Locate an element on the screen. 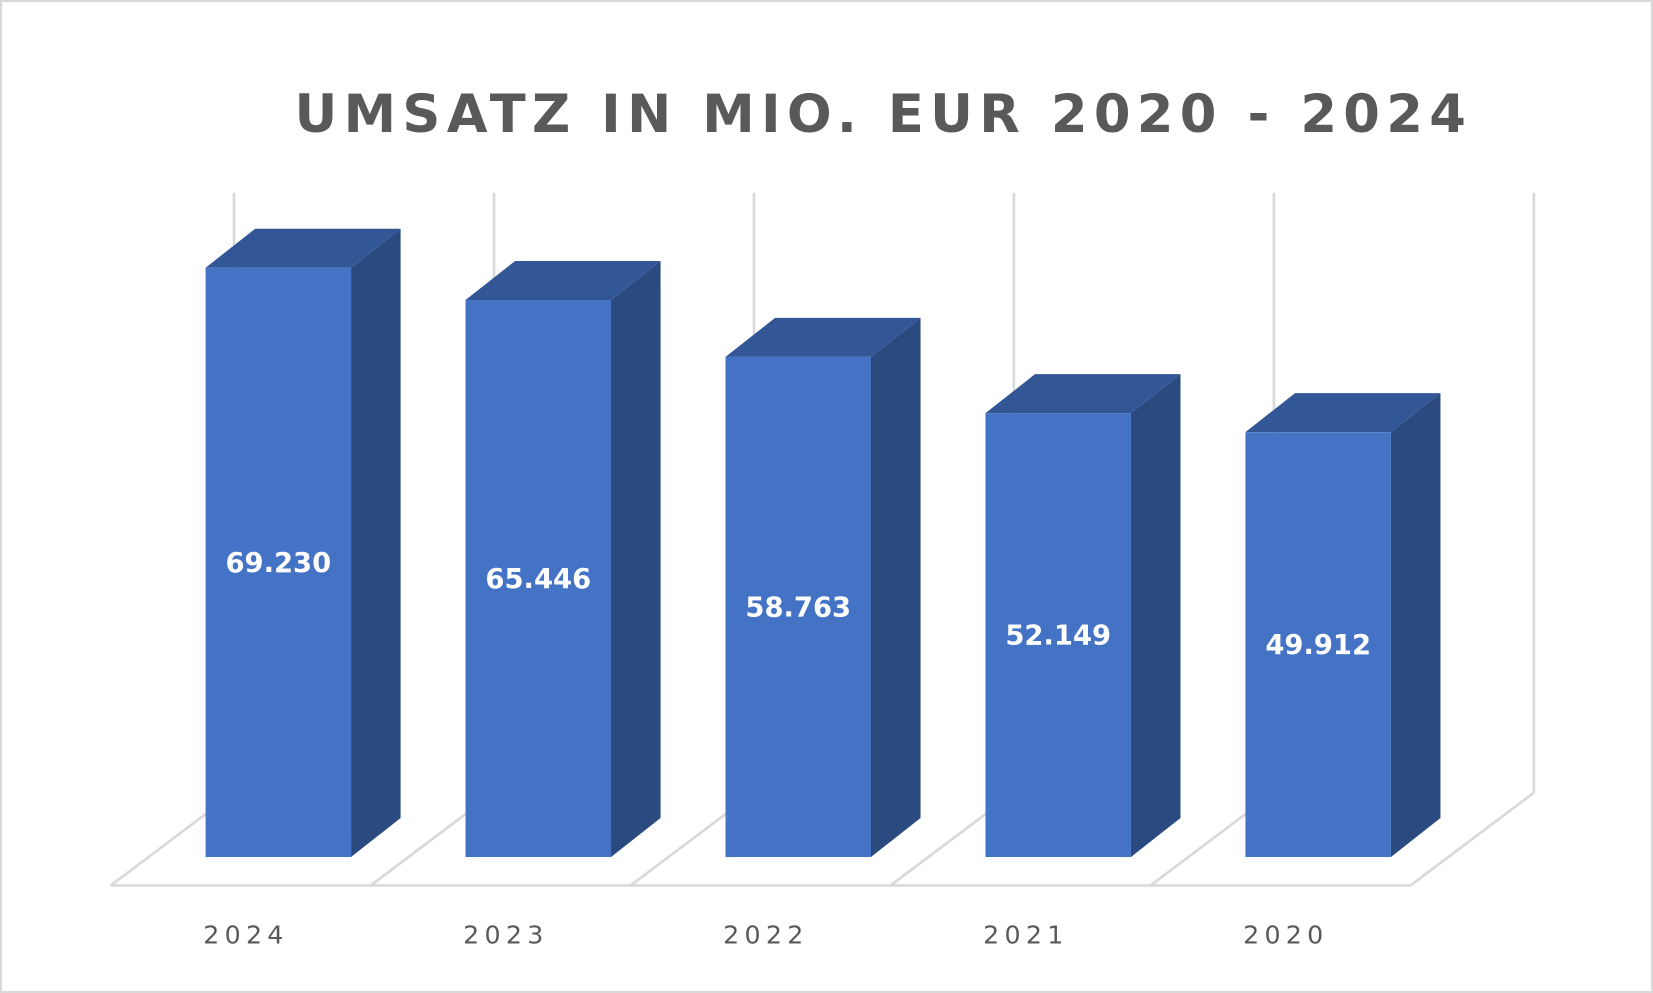 This screenshot has height=993, width=1653. category-labels: 2024 2023 2022 2021 2020 is located at coordinates (765, 934).